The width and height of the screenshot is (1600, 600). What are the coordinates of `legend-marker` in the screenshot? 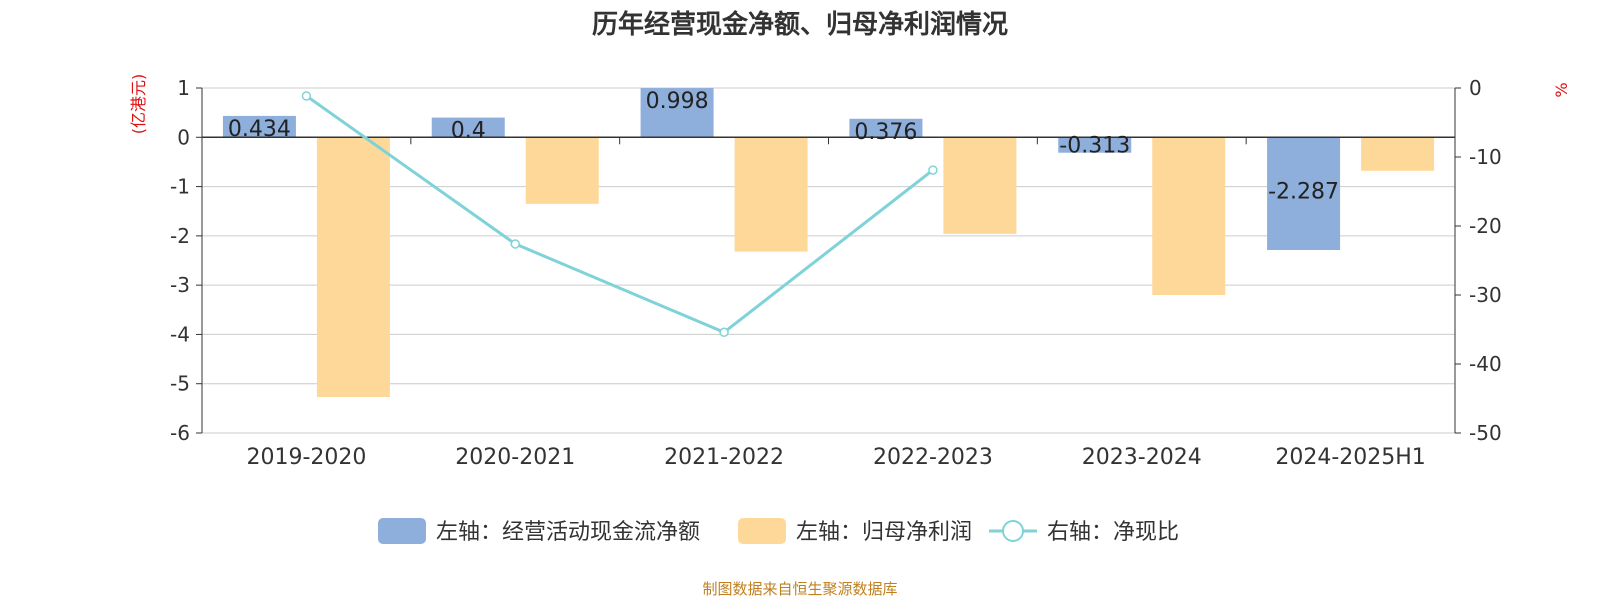 It's located at (1013, 531).